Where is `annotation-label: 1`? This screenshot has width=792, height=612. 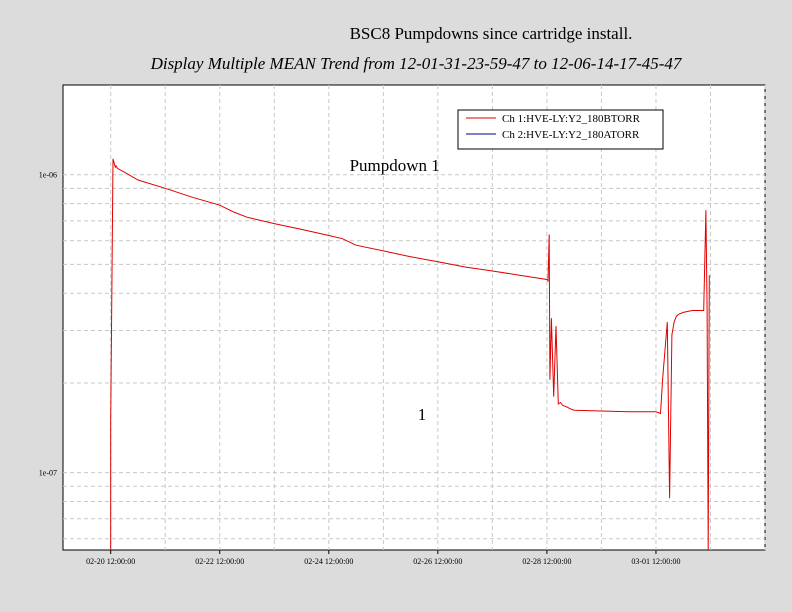 annotation-label: 1 is located at coordinates (422, 414).